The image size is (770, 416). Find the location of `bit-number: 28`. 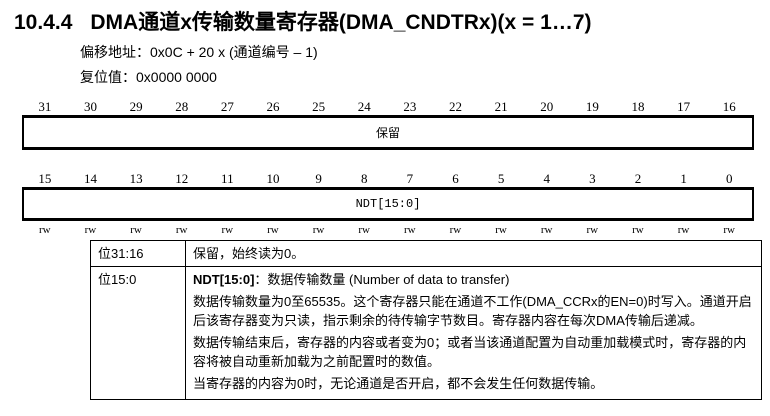

bit-number: 28 is located at coordinates (182, 106).